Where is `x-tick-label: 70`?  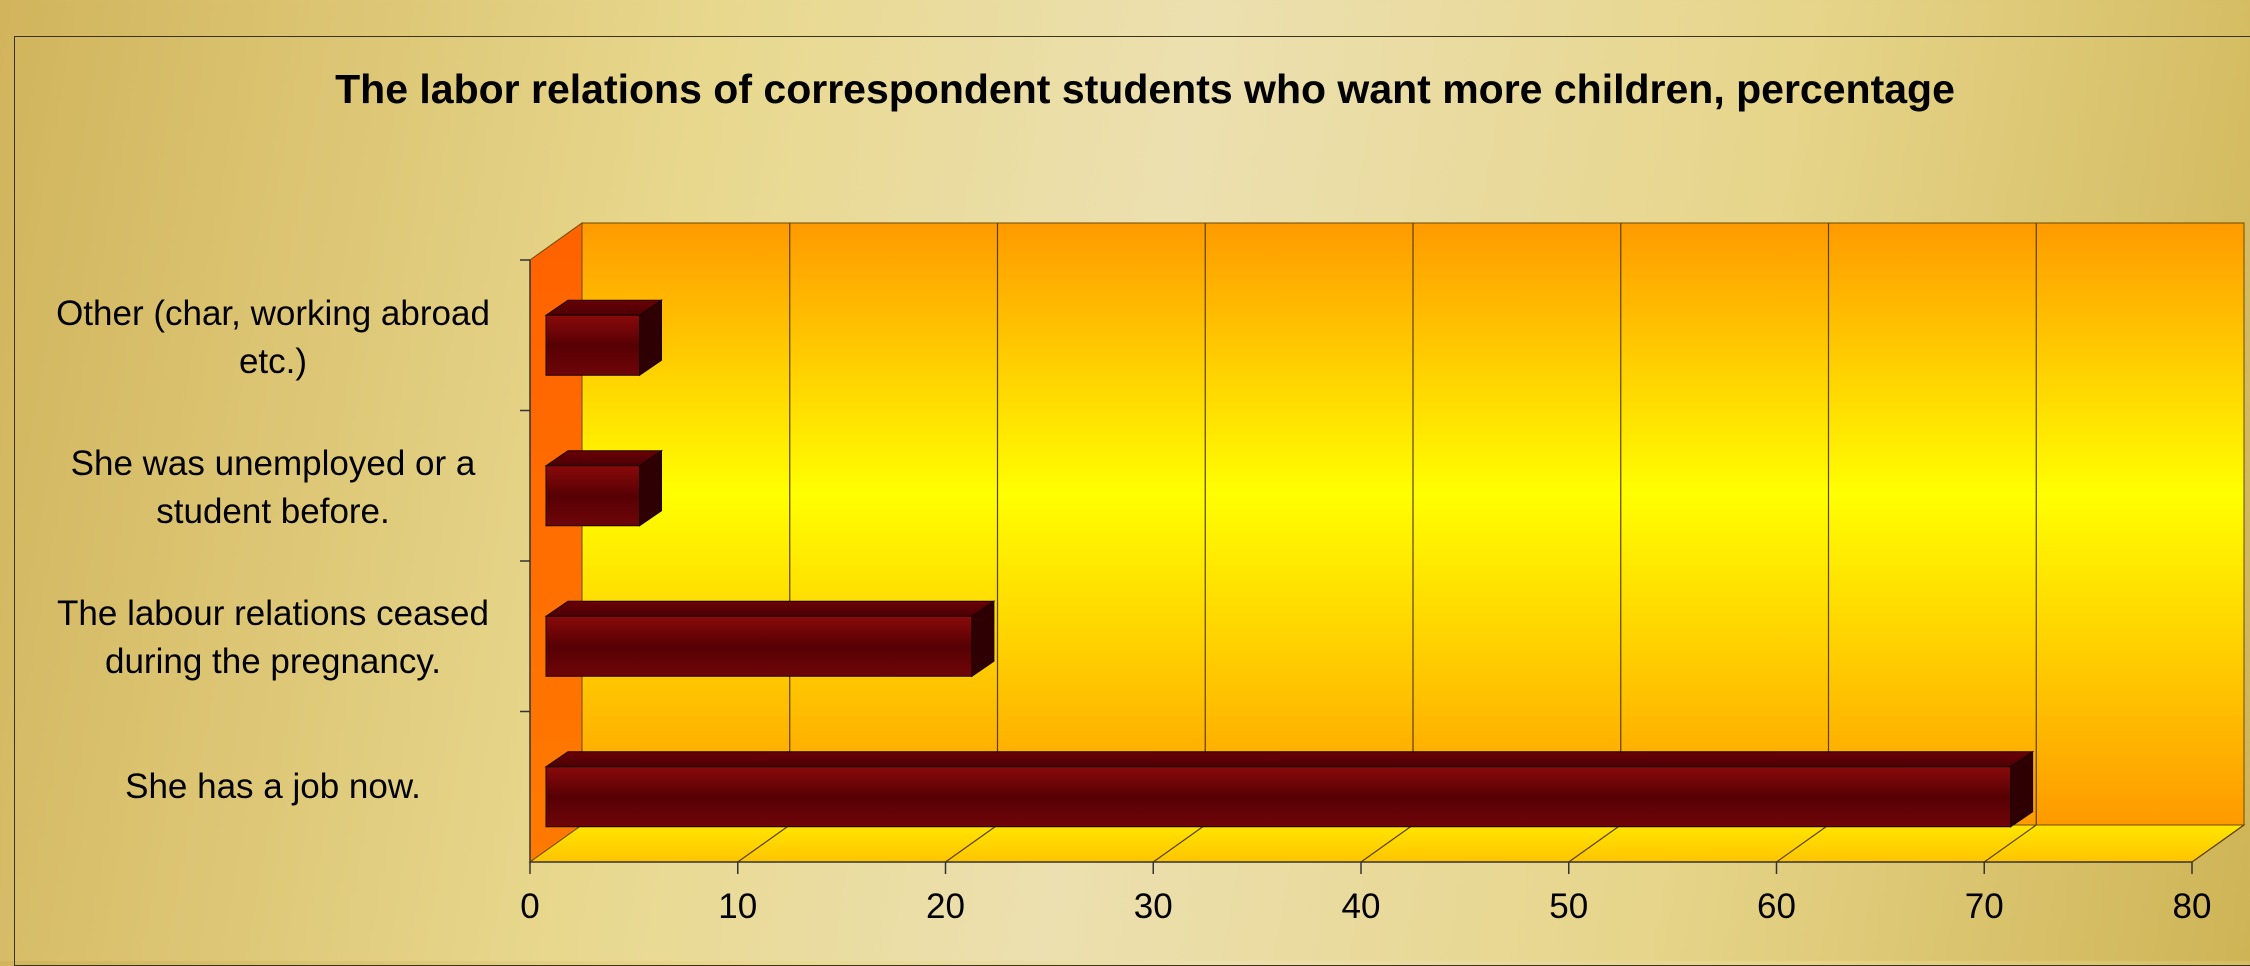 x-tick-label: 70 is located at coordinates (1984, 906).